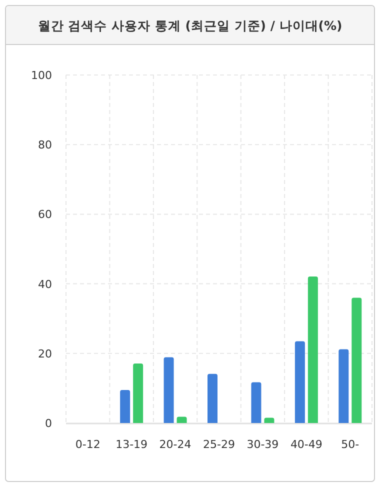  I want to click on x-tick-label: 13-19, so click(132, 444).